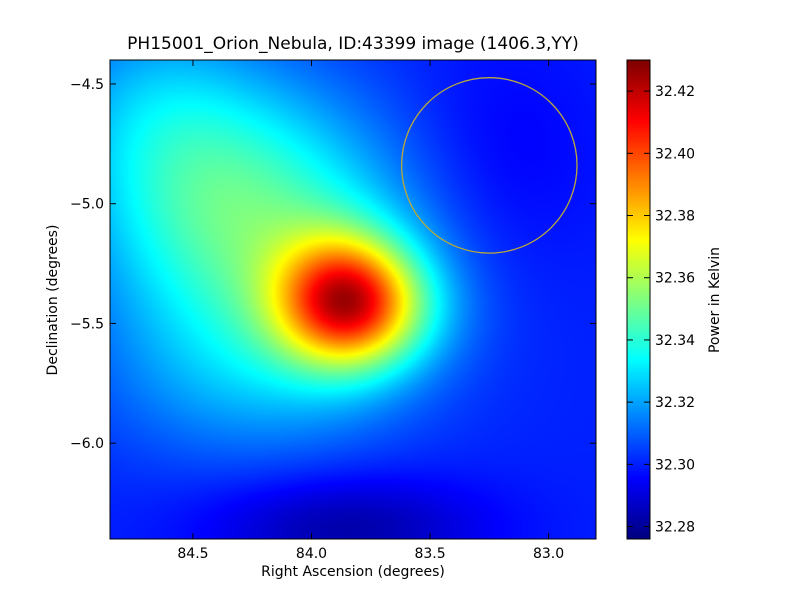 The width and height of the screenshot is (800, 600). I want to click on x-tick-label: 83.0, so click(548, 554).